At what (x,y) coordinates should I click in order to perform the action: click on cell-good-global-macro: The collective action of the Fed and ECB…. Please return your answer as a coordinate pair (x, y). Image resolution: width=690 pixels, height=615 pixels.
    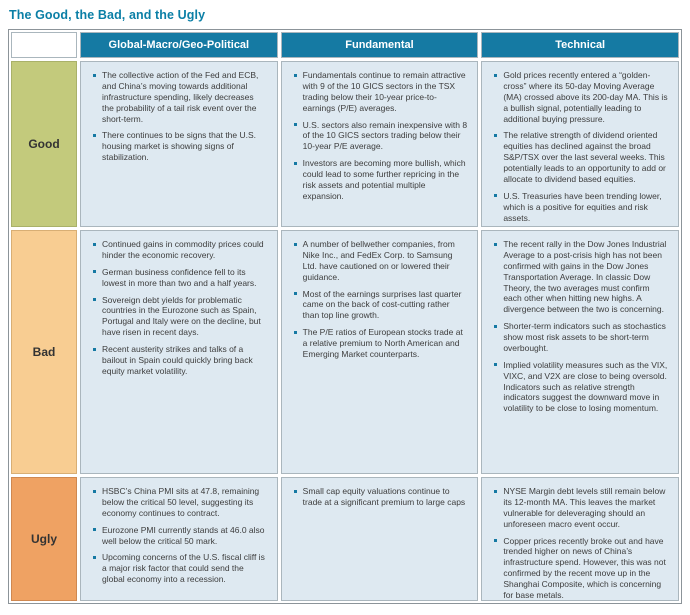
    Looking at the image, I should click on (179, 144).